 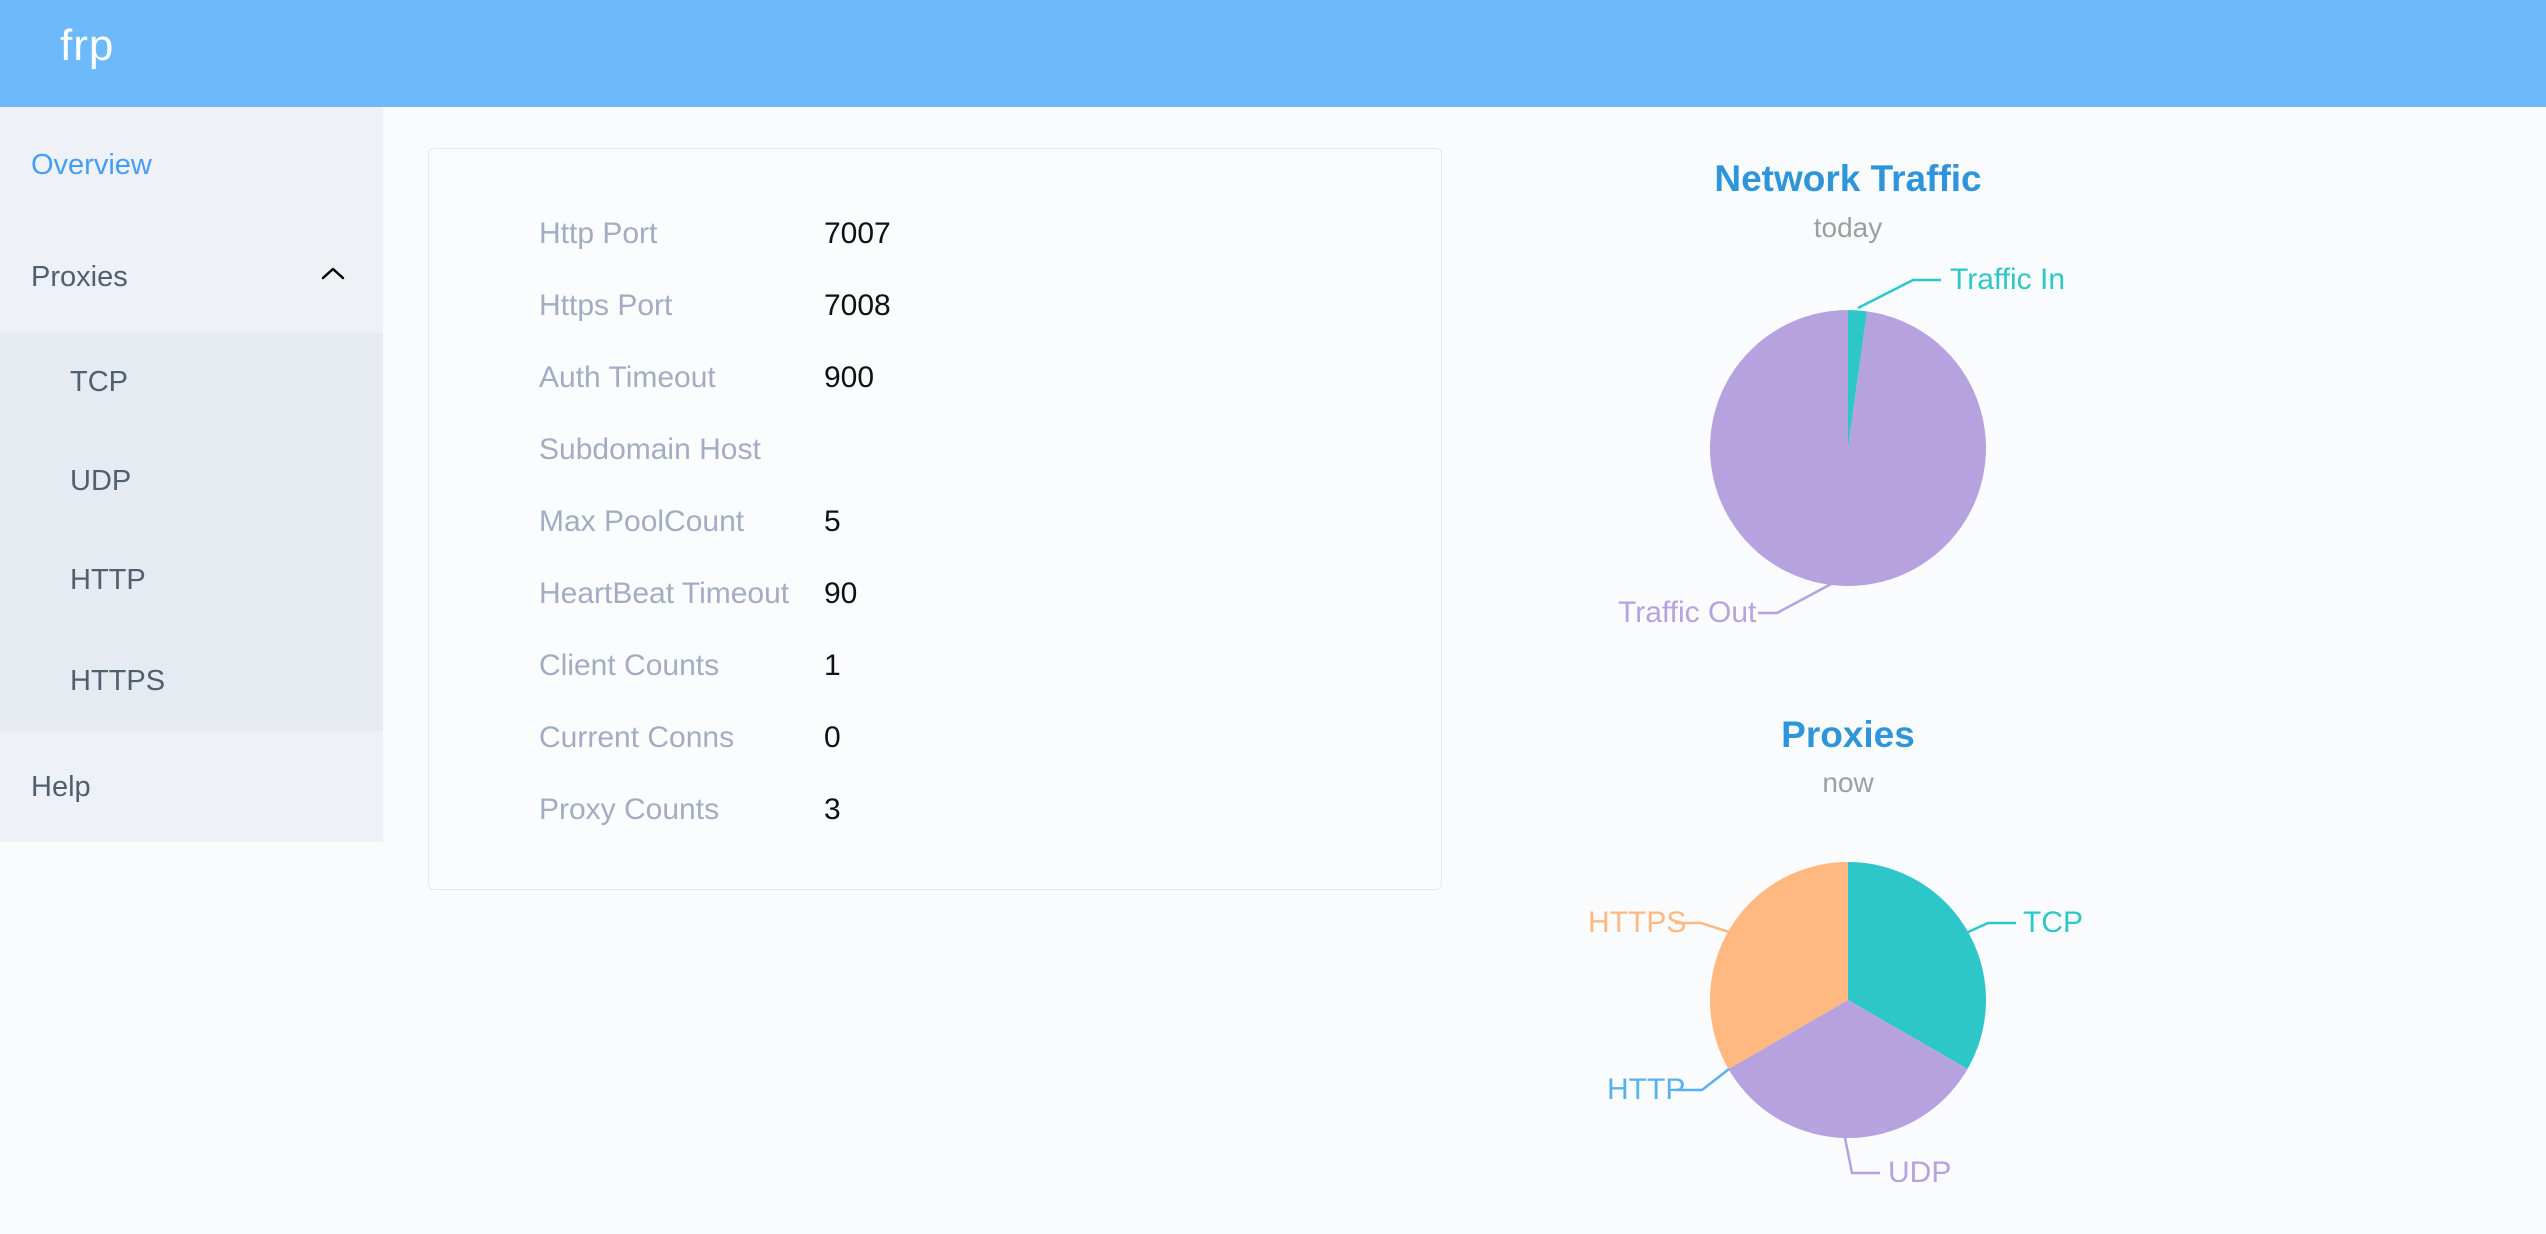 What do you see at coordinates (1273, 53) in the screenshot?
I see `app-header: frp` at bounding box center [1273, 53].